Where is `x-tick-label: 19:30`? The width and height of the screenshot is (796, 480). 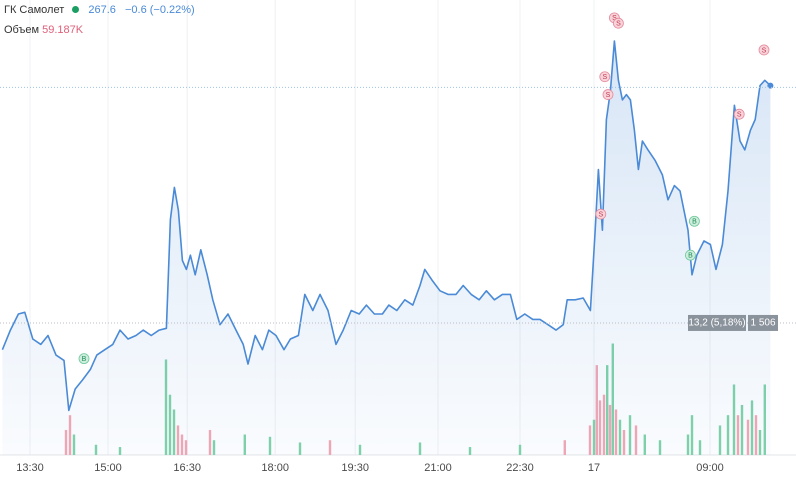 x-tick-label: 19:30 is located at coordinates (355, 468).